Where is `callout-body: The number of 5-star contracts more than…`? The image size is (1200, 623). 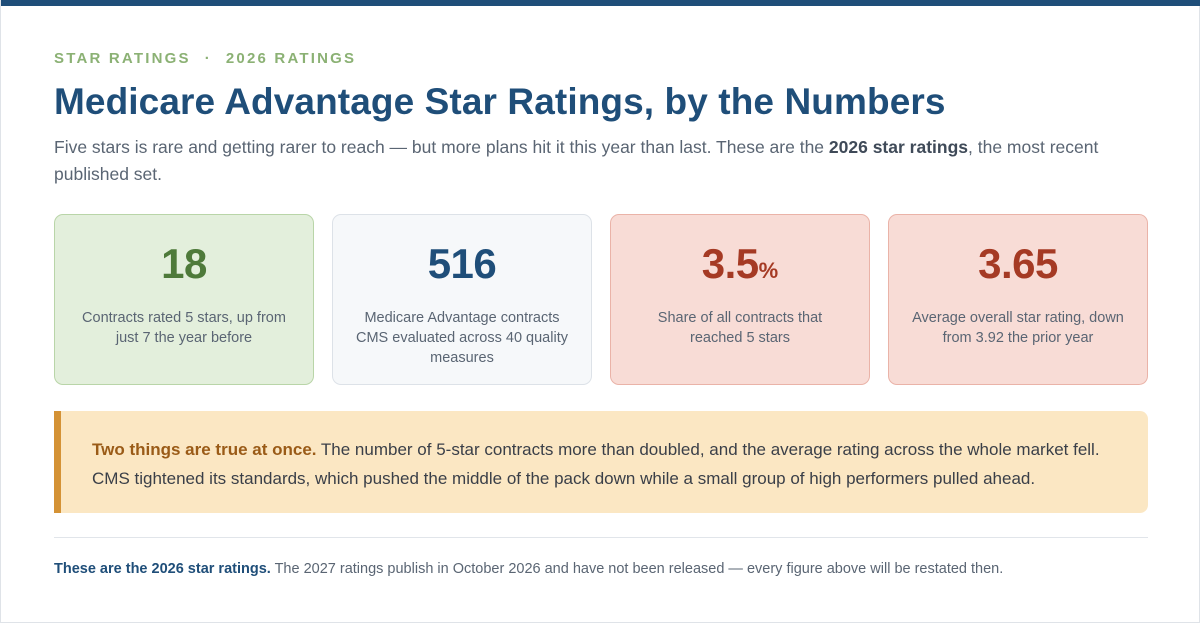
callout-body: The number of 5-star contracts more than… is located at coordinates (596, 464).